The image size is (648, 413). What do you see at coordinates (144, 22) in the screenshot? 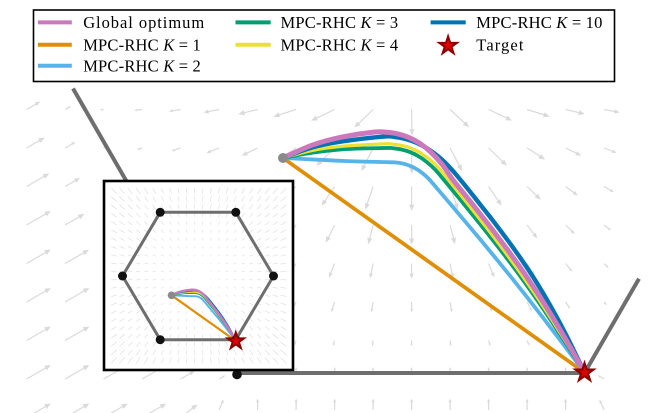
I see `svg-text: Global optimum` at bounding box center [144, 22].